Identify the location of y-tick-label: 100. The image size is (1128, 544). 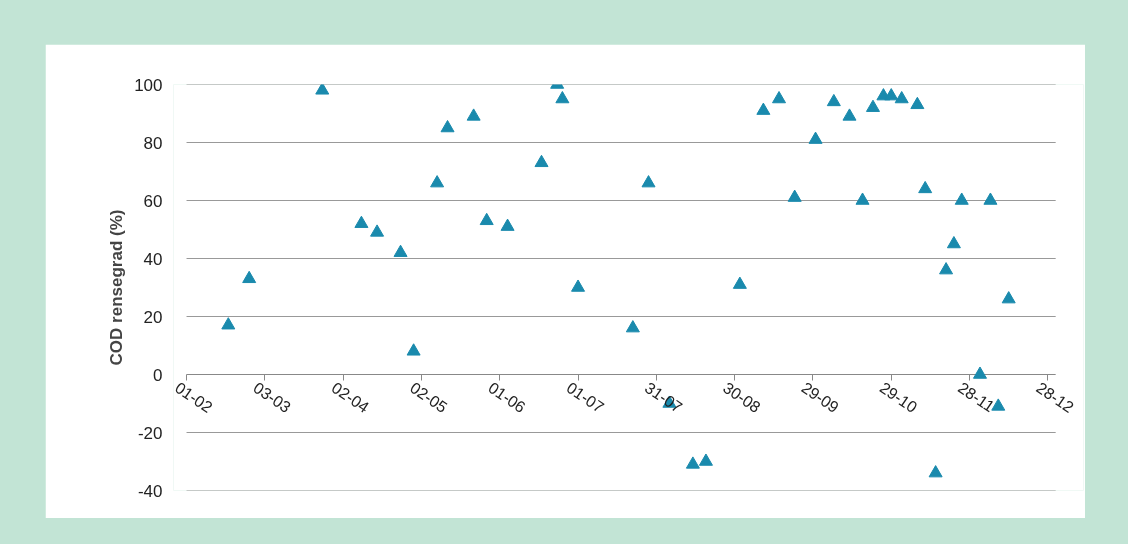
(148, 85).